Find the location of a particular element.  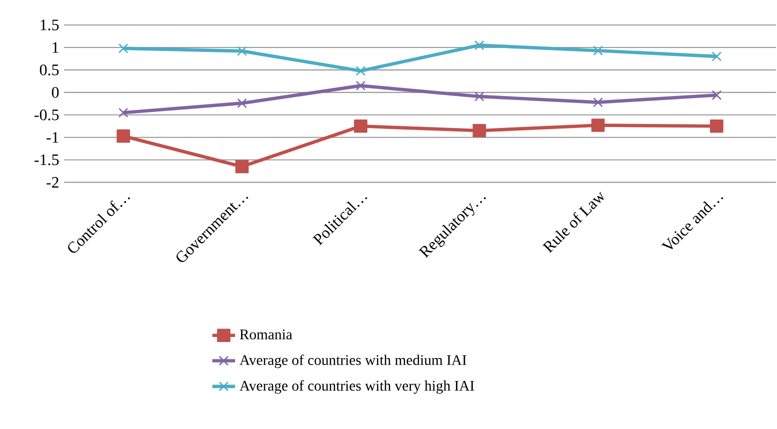

y-tick-label: -2 is located at coordinates (52, 182).